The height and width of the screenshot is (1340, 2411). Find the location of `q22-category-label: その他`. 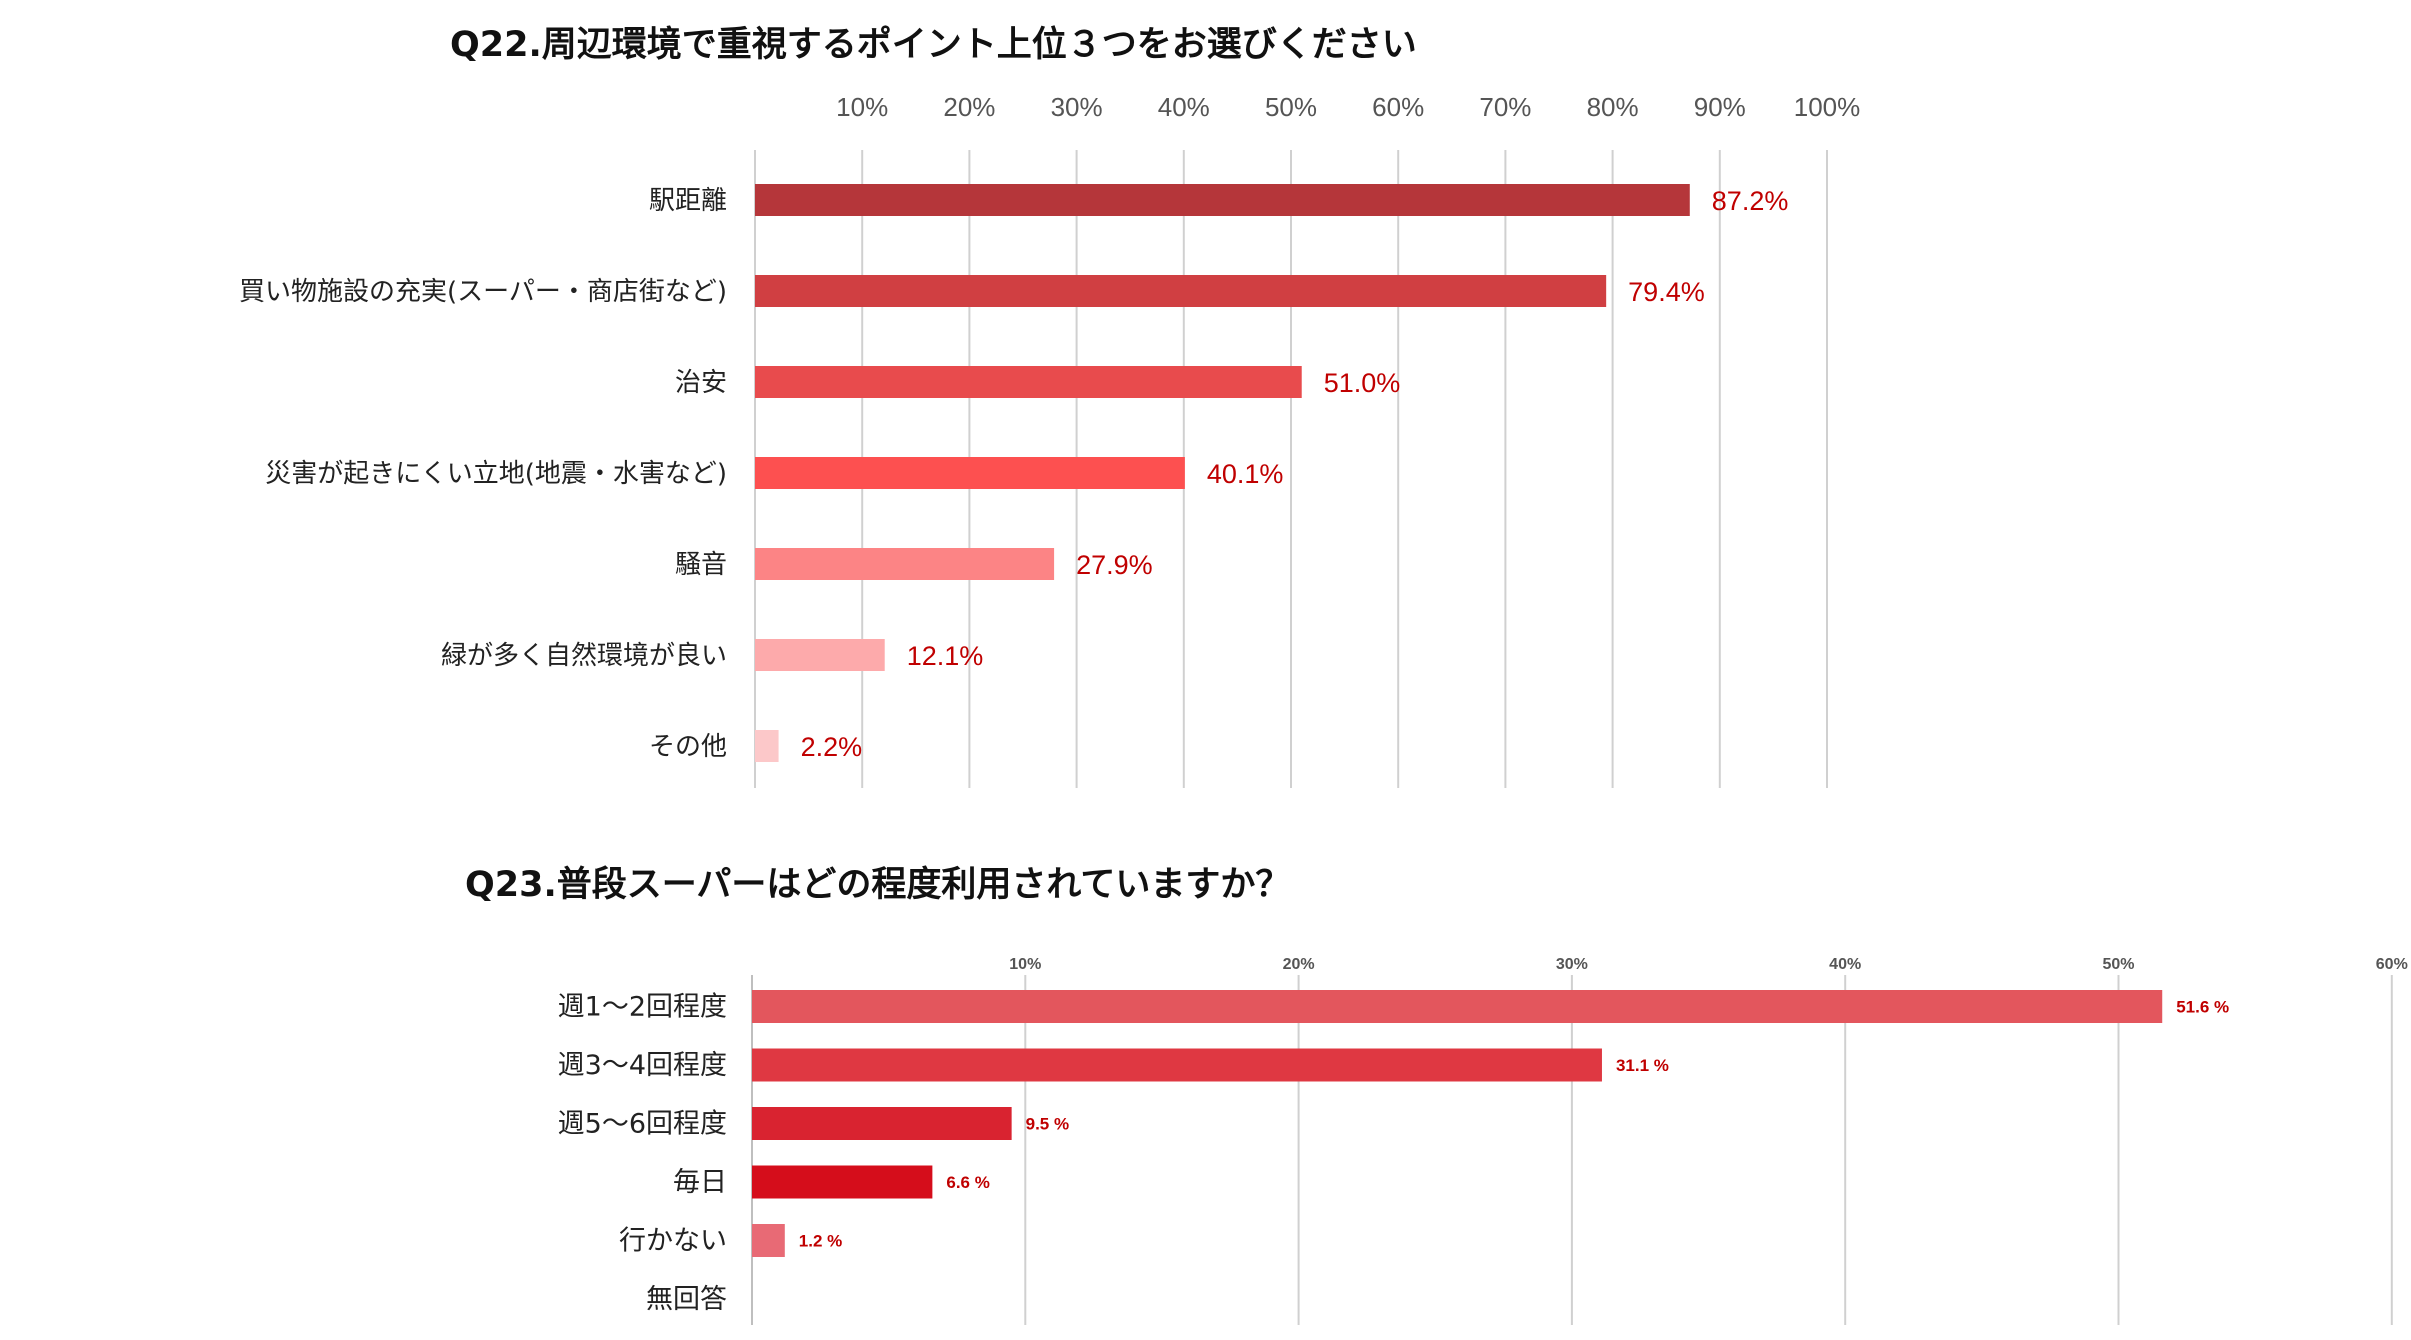

q22-category-label: その他 is located at coordinates (688, 747).